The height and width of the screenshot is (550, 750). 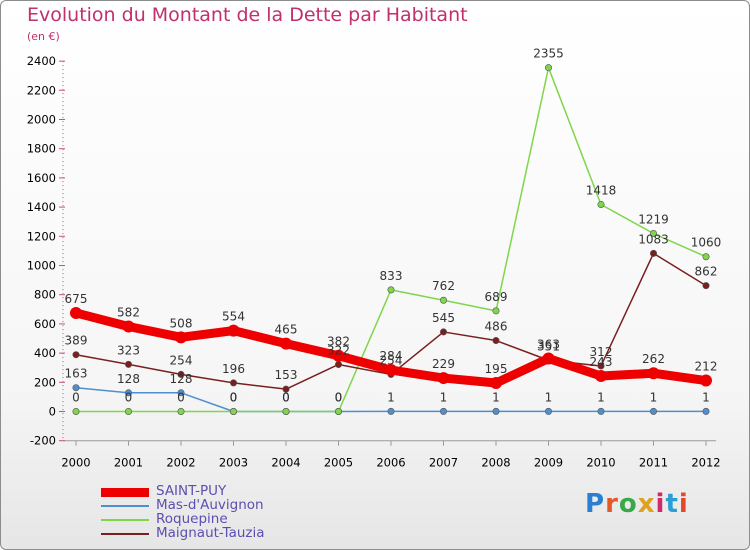 What do you see at coordinates (128, 463) in the screenshot?
I see `x-tick-label: 2001` at bounding box center [128, 463].